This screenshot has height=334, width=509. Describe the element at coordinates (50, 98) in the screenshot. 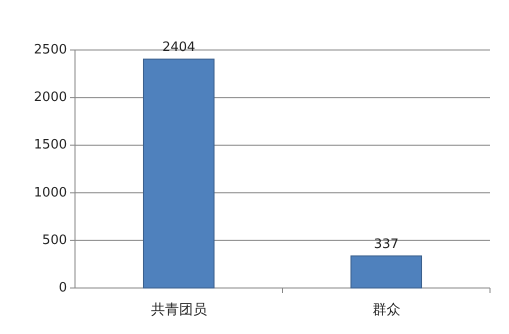

I see `y-tick-label: 2000` at that location.